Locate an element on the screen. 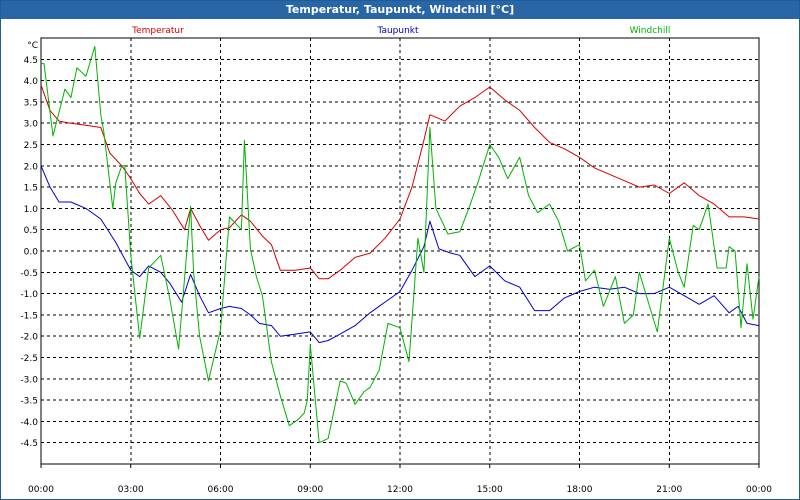  x-tick-time-label: 09:00 is located at coordinates (310, 490).